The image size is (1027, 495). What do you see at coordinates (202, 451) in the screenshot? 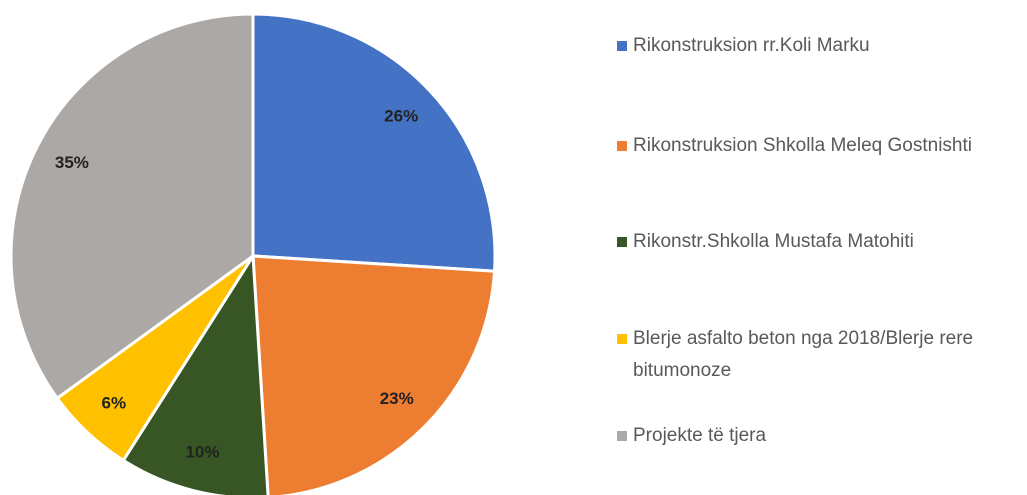
I see `data-label: 10%` at bounding box center [202, 451].